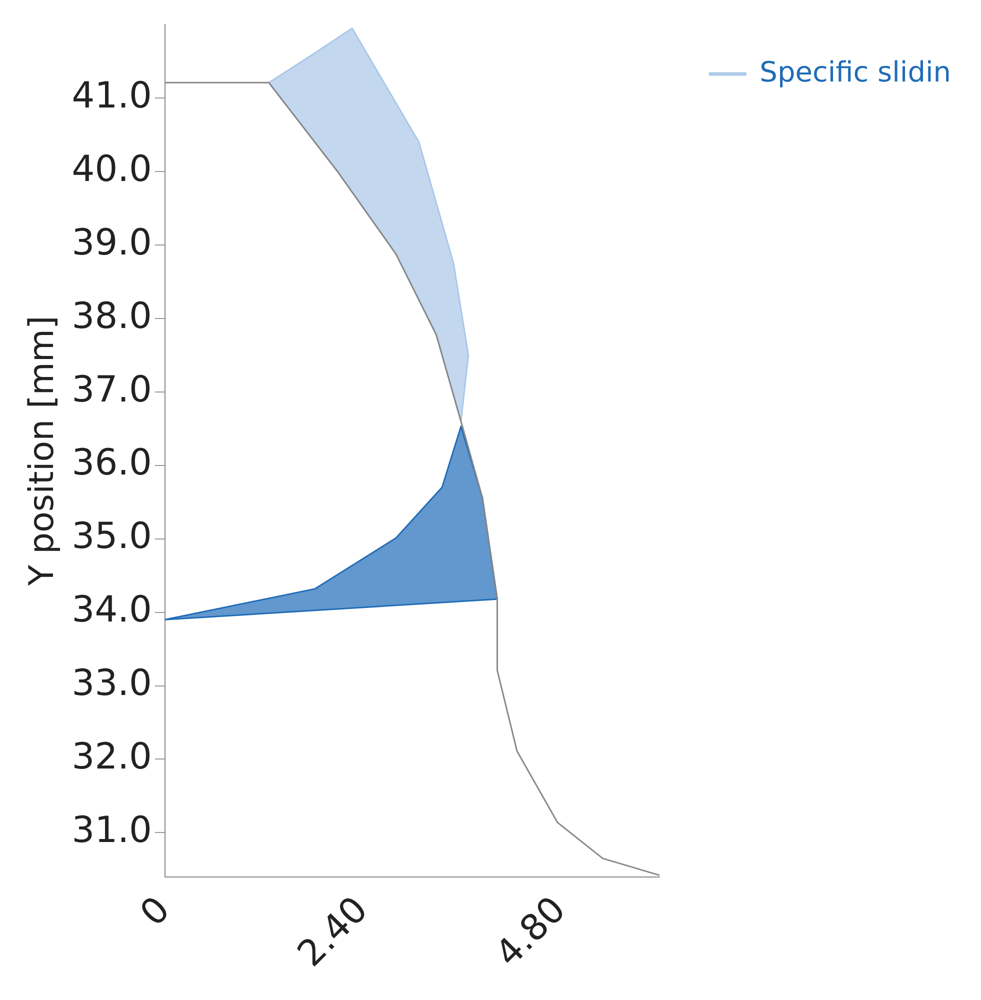 The width and height of the screenshot is (981, 1000). What do you see at coordinates (112, 463) in the screenshot?
I see `y-tick-label: 36.0` at bounding box center [112, 463].